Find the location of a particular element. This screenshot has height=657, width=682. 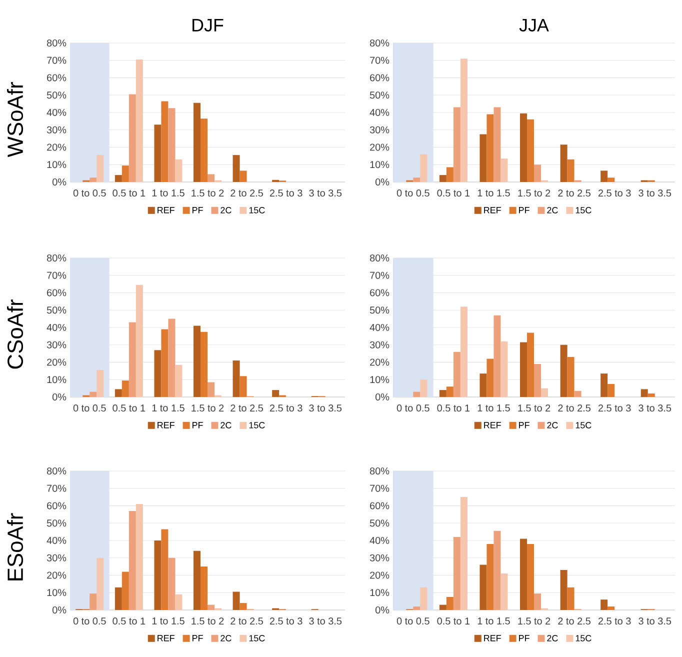

chart-title: DJF is located at coordinates (208, 25).